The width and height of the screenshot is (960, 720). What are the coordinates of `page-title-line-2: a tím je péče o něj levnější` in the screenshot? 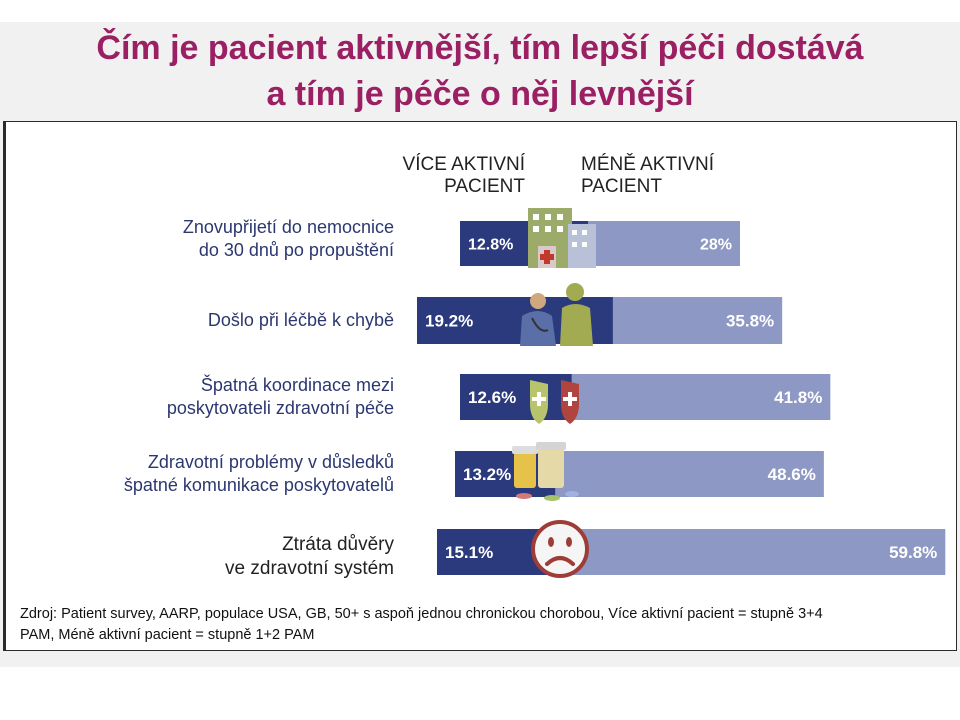 It's located at (480, 94).